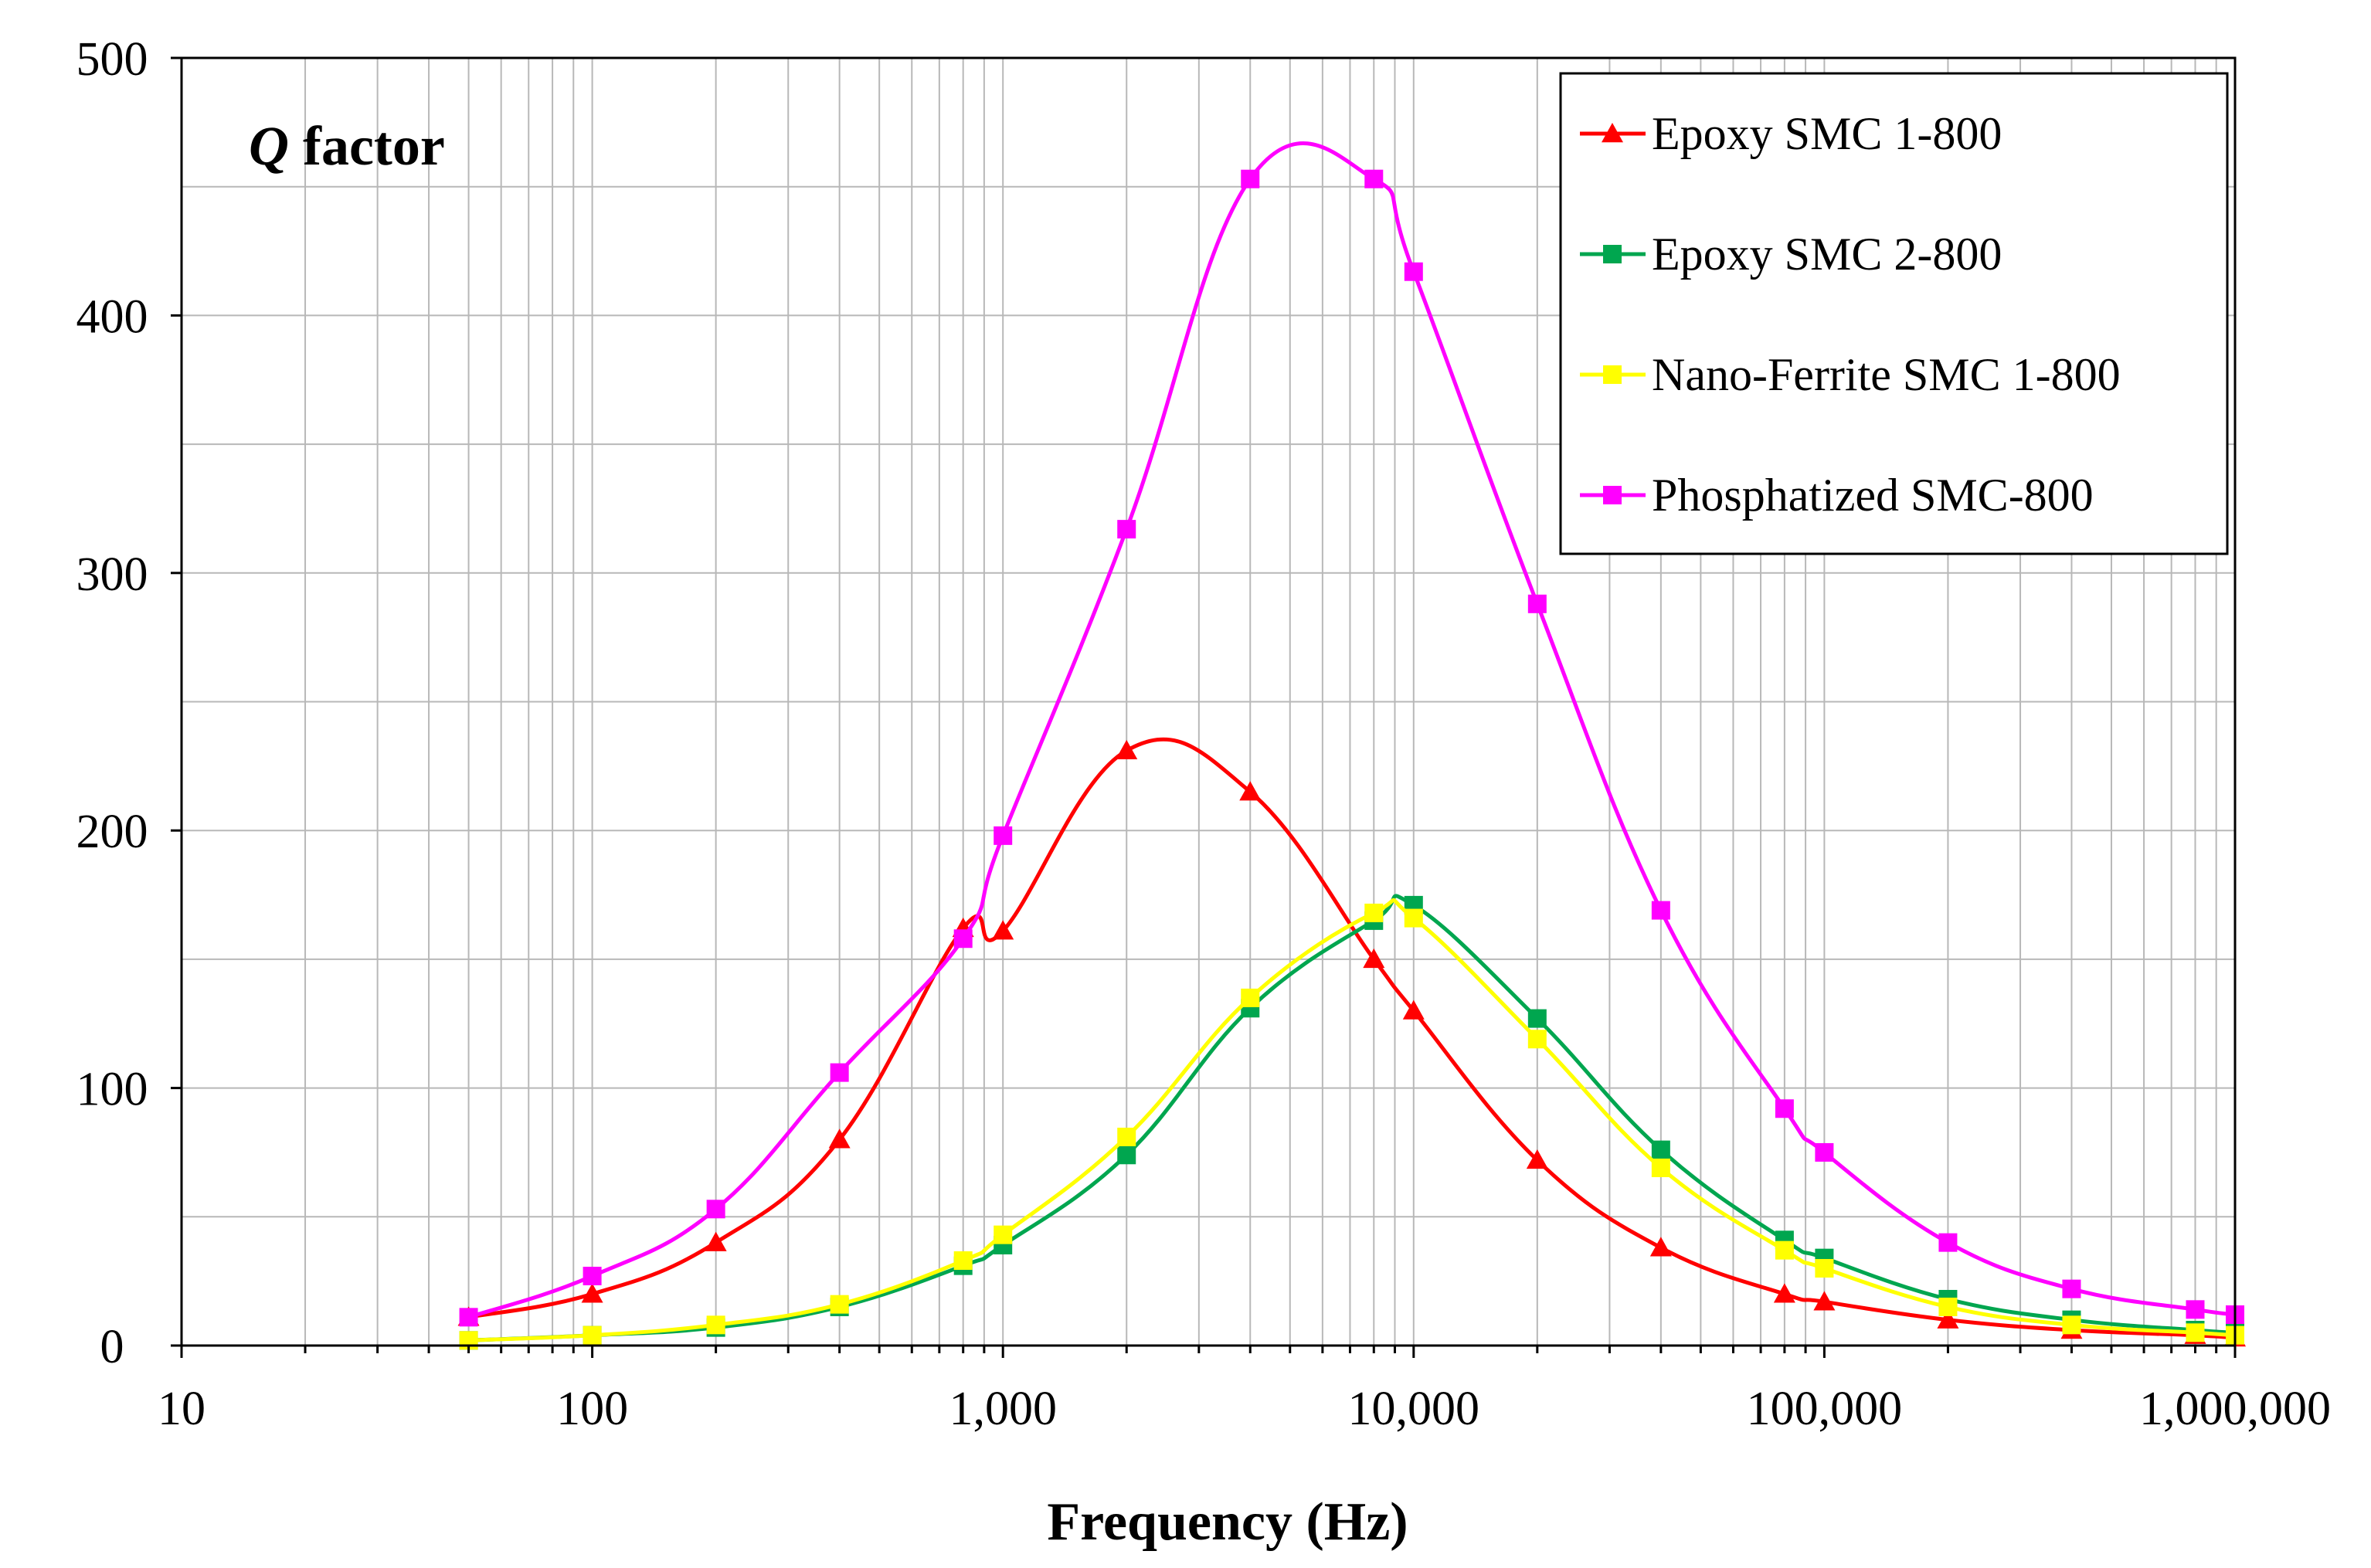 This screenshot has height=1568, width=2371. I want to click on x-tick-label: 100,000, so click(1825, 1409).